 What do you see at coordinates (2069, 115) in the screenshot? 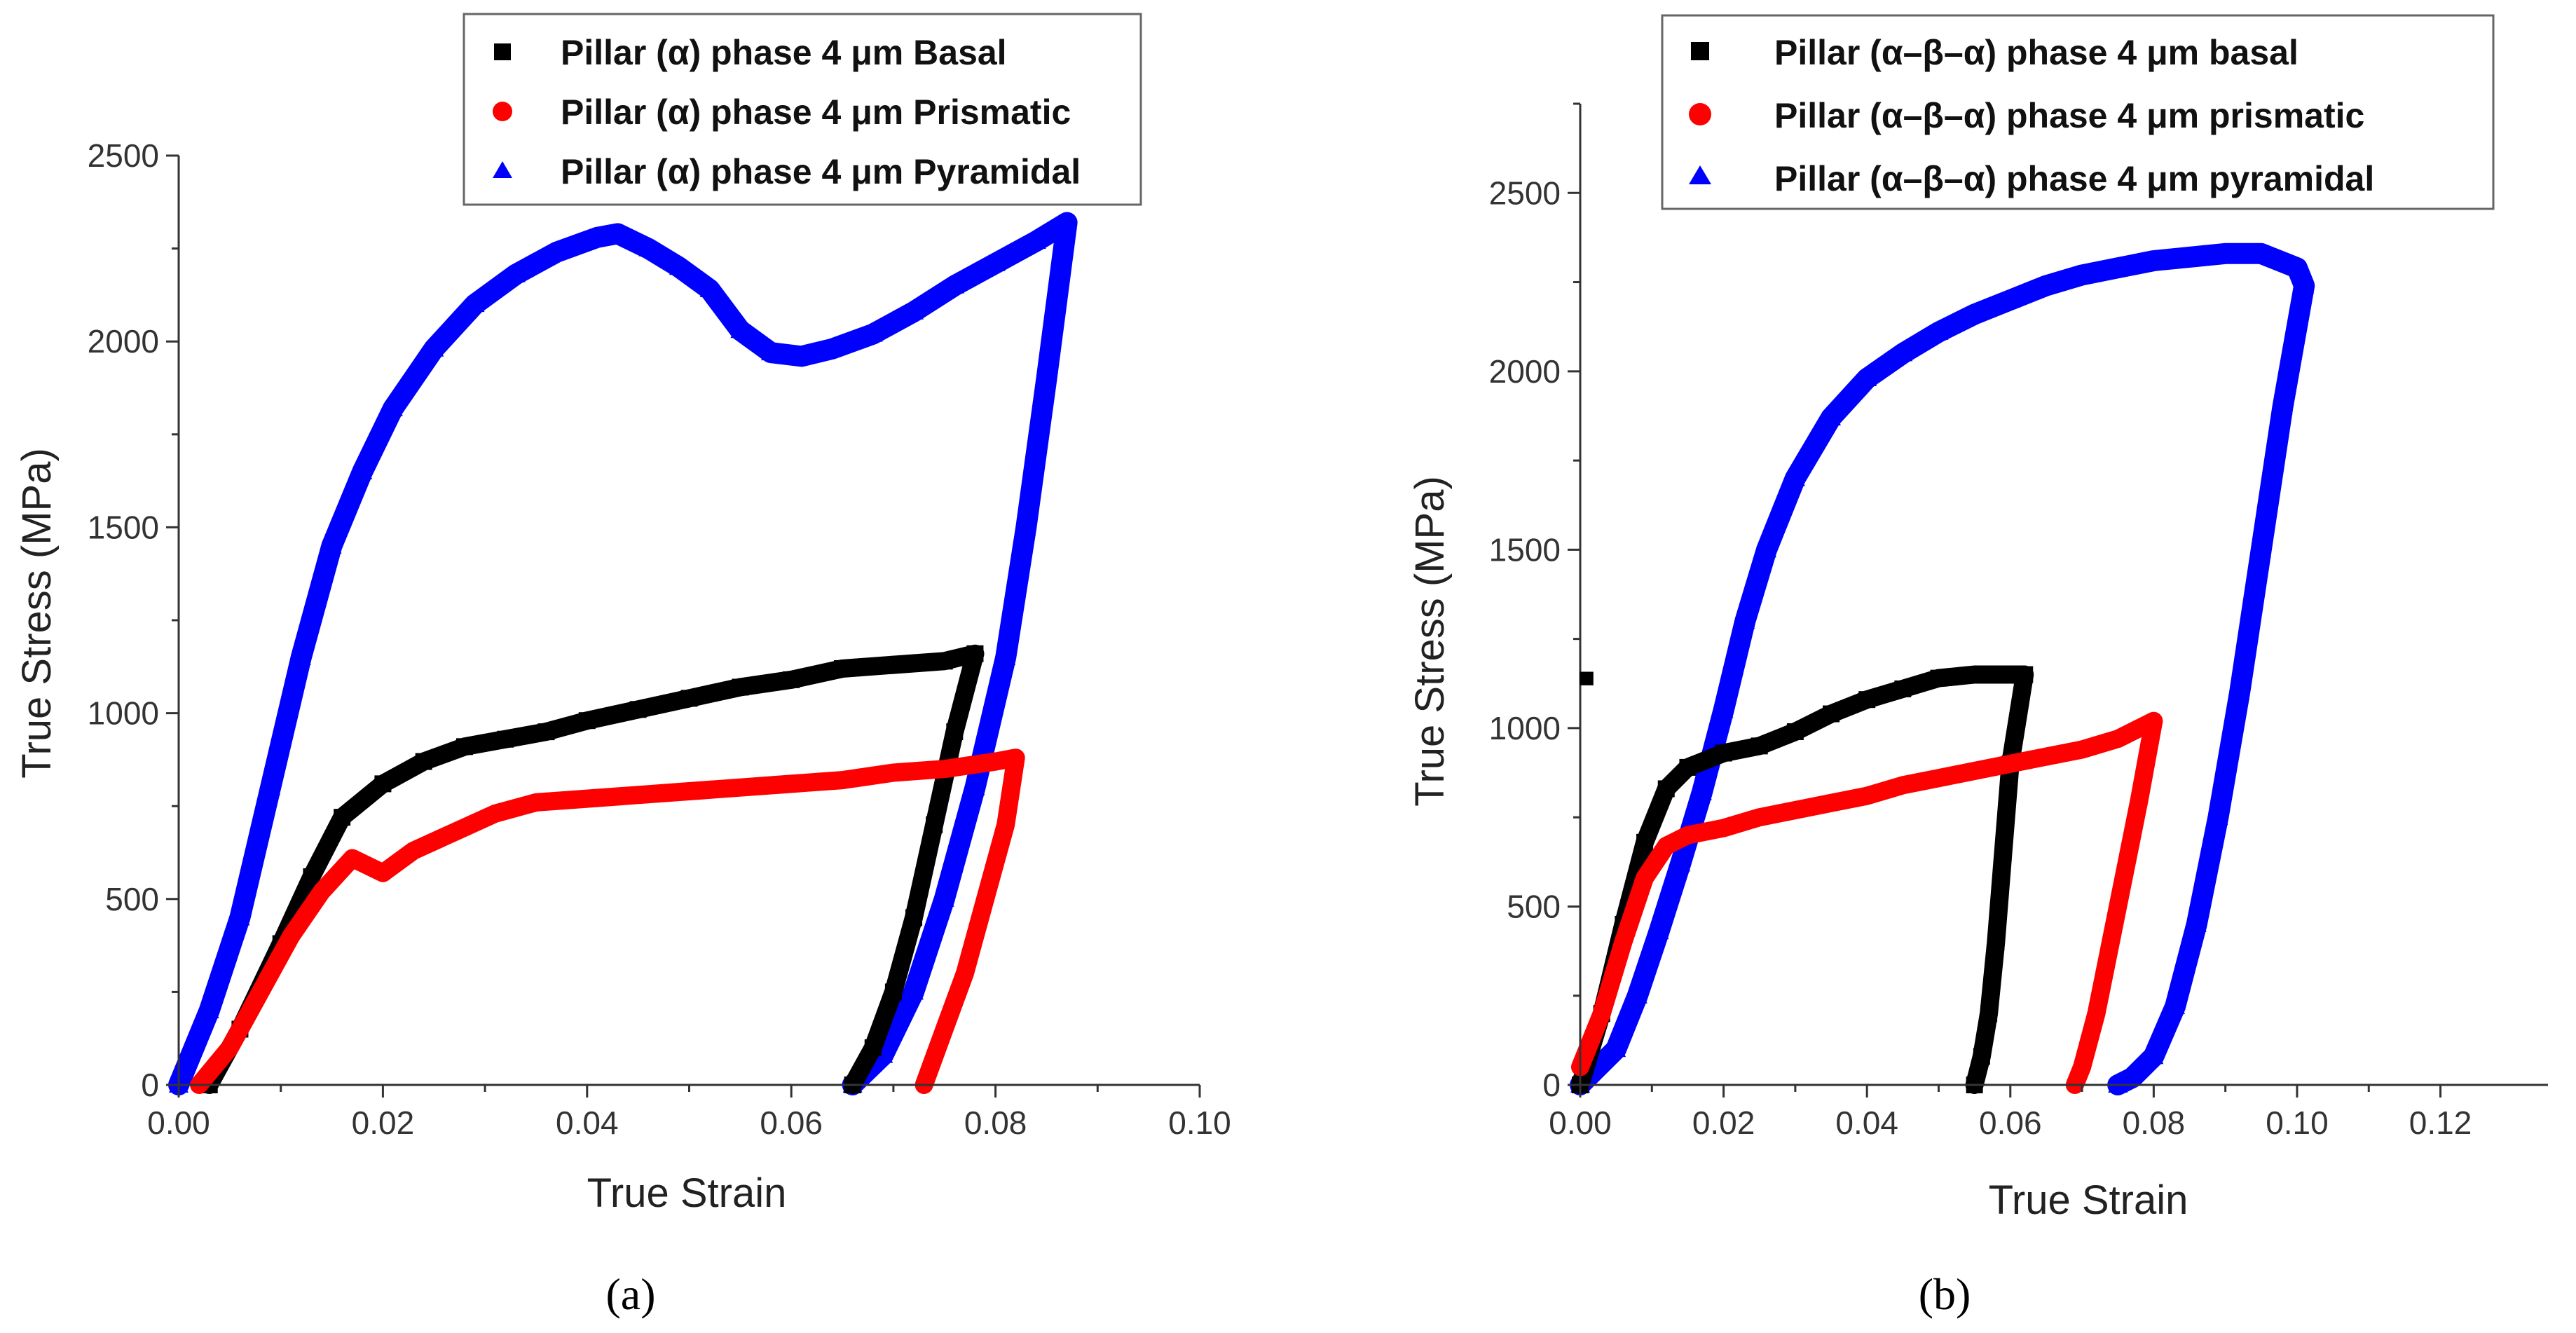
I see `chart-b-legend-label-prismatic: Pillar (α–β–α) phase 4 μm prismatic` at bounding box center [2069, 115].